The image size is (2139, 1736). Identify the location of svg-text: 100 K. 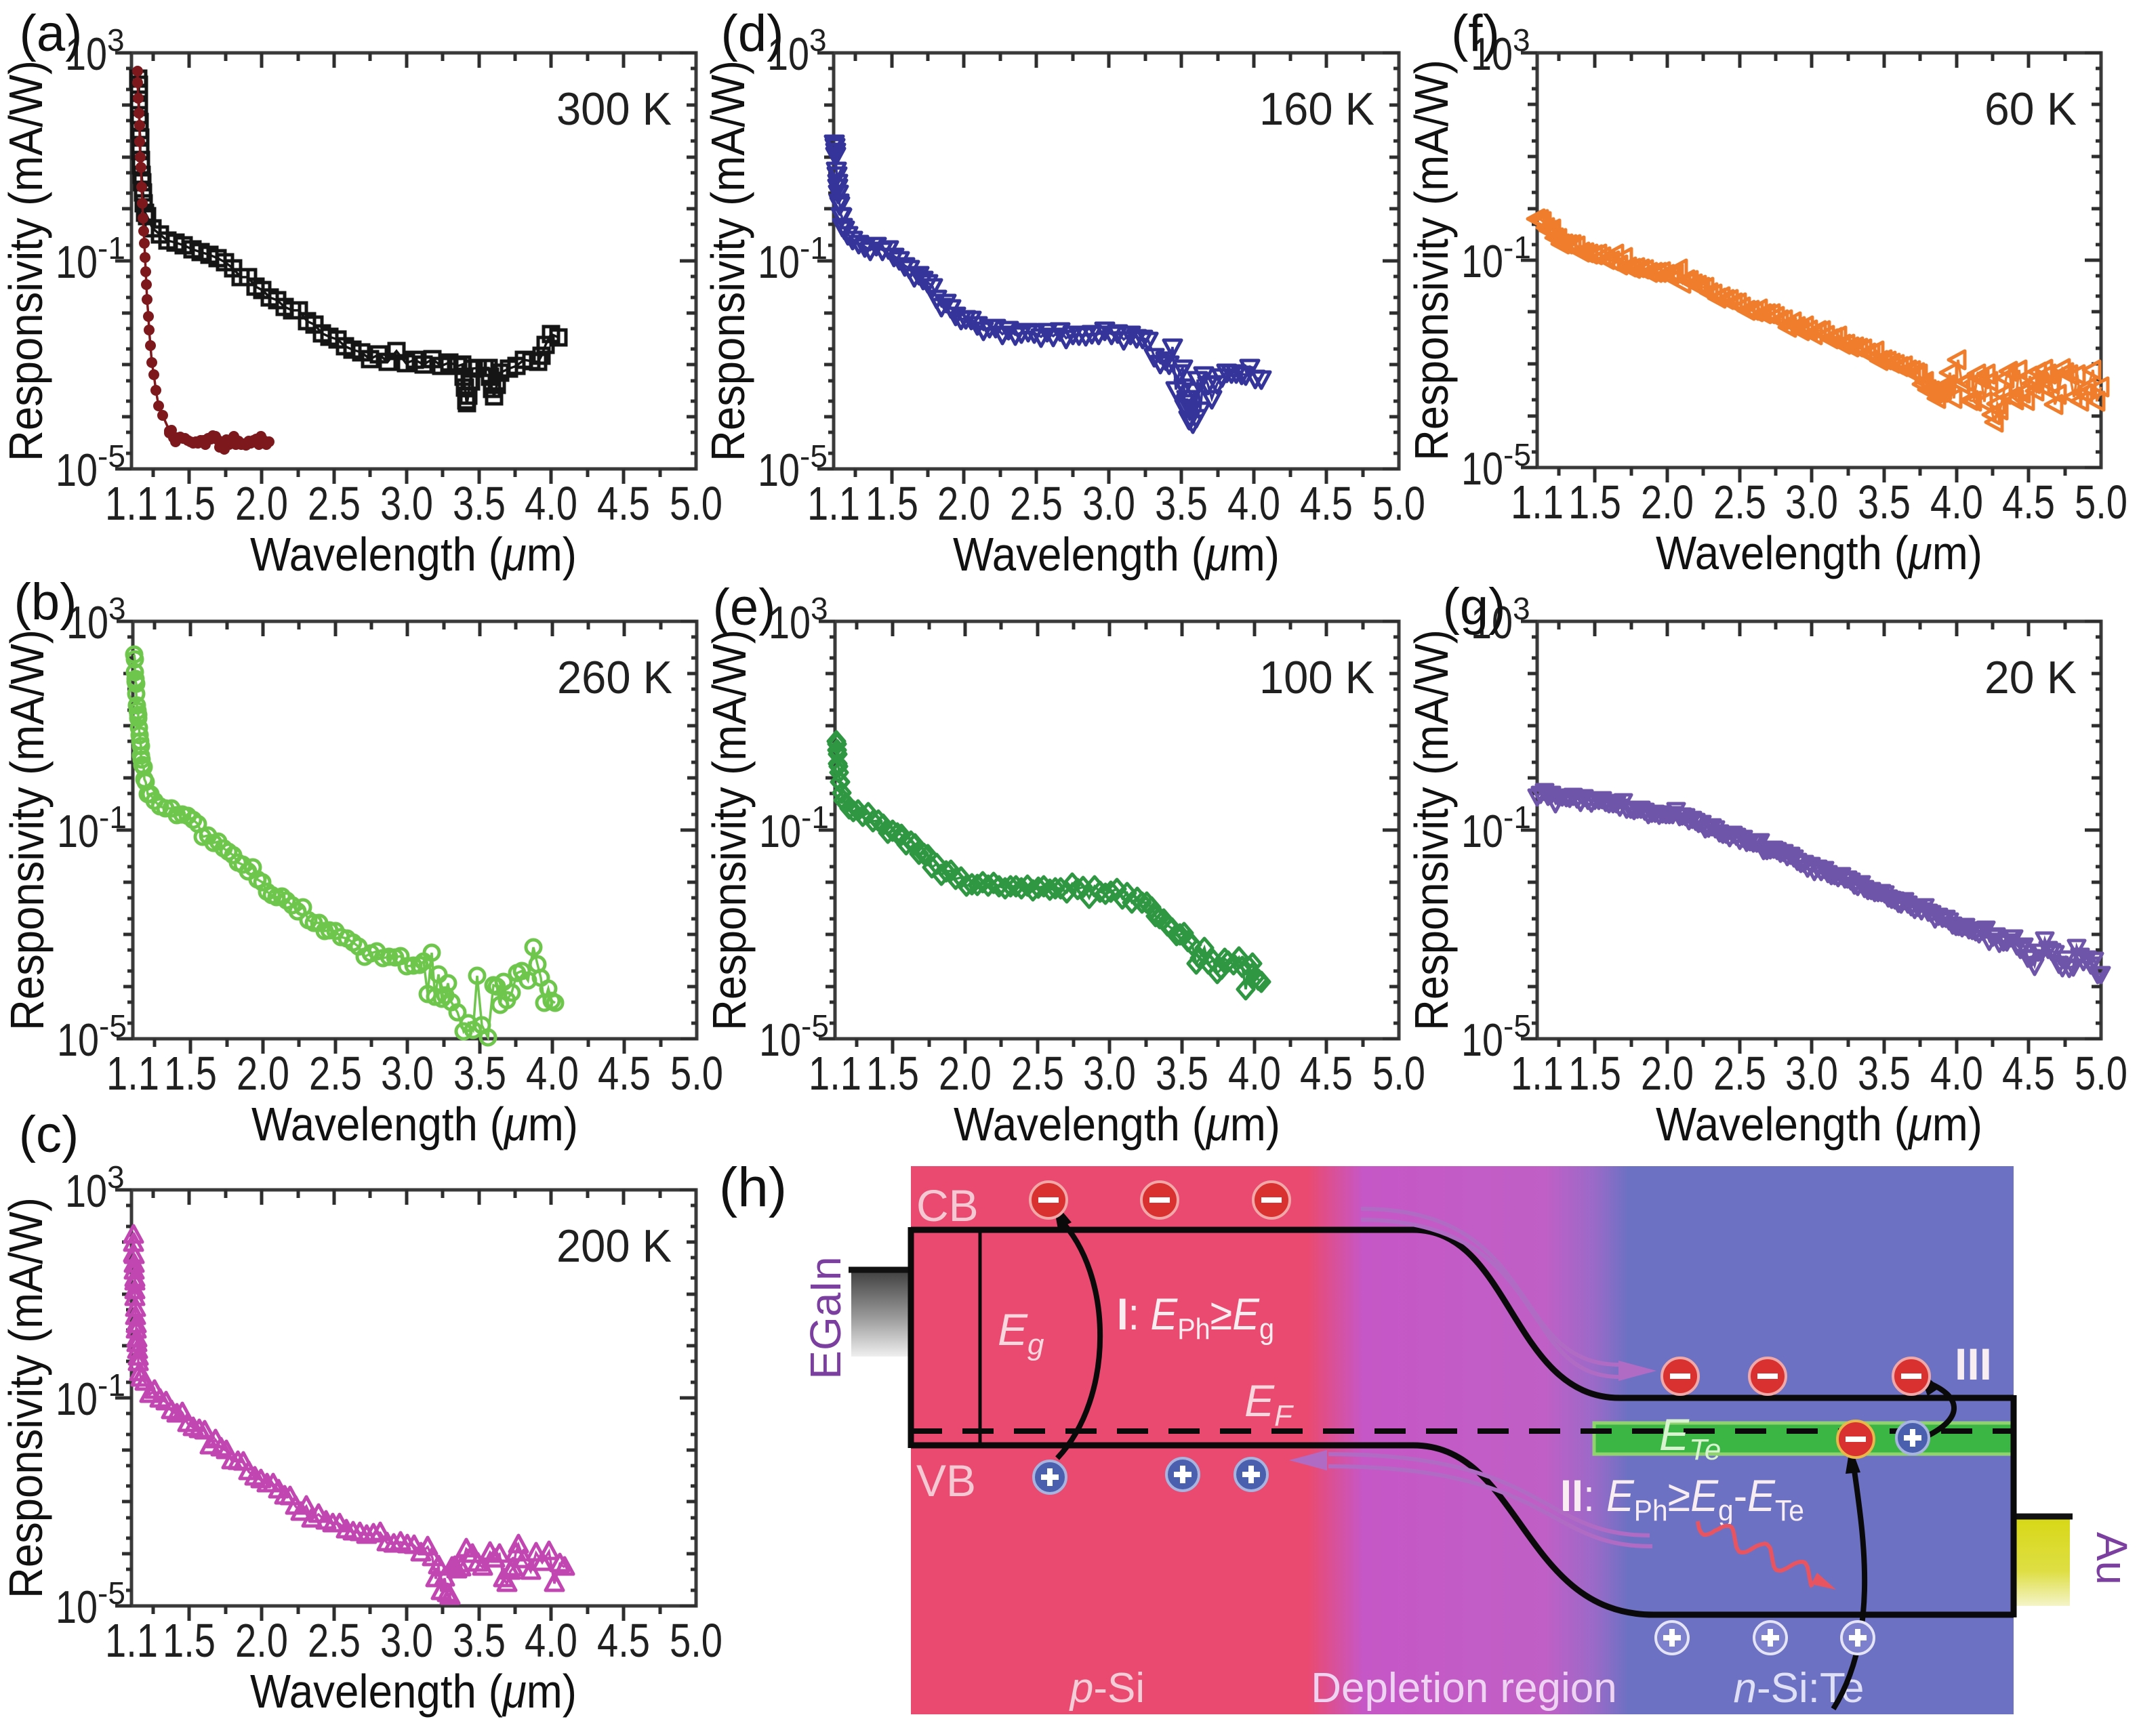
(1317, 677).